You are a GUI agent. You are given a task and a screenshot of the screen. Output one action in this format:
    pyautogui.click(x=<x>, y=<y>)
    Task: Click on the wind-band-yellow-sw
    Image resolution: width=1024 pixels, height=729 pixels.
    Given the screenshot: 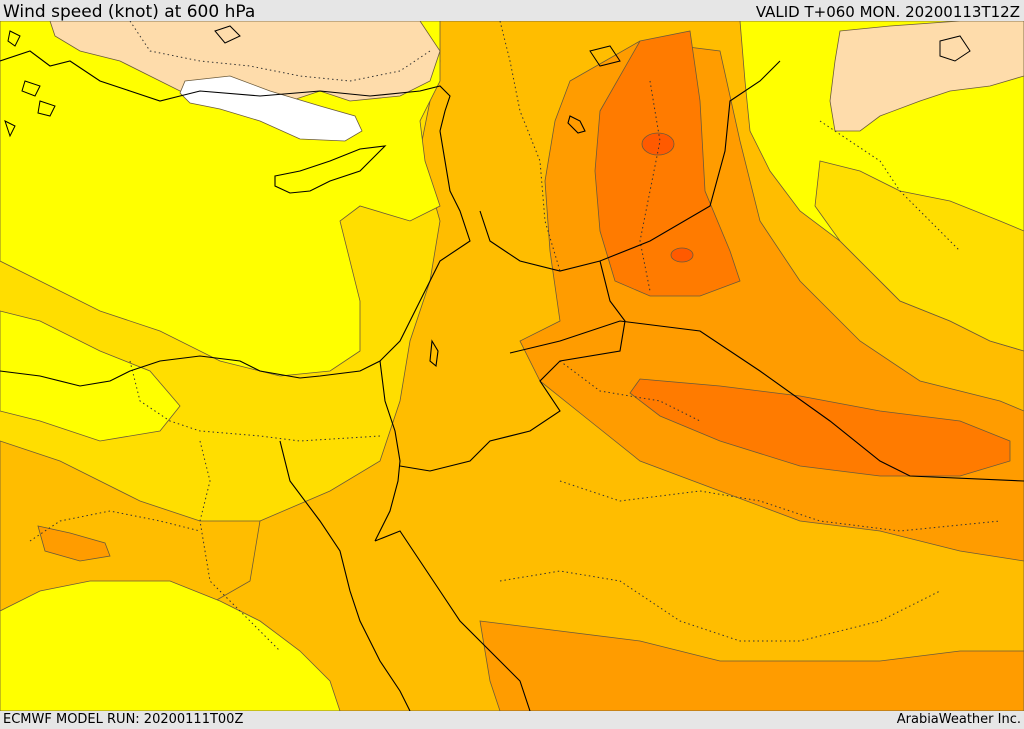 What is the action you would take?
    pyautogui.click(x=90, y=376)
    